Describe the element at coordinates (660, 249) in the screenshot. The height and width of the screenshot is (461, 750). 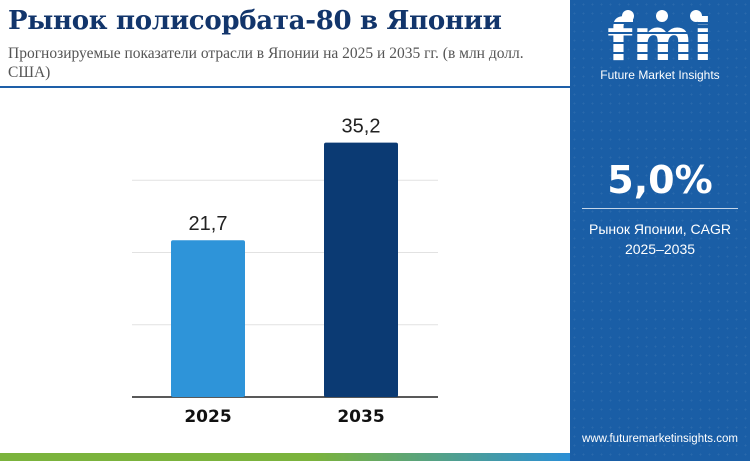
I see `cagr-label-line2: 2025–2035` at that location.